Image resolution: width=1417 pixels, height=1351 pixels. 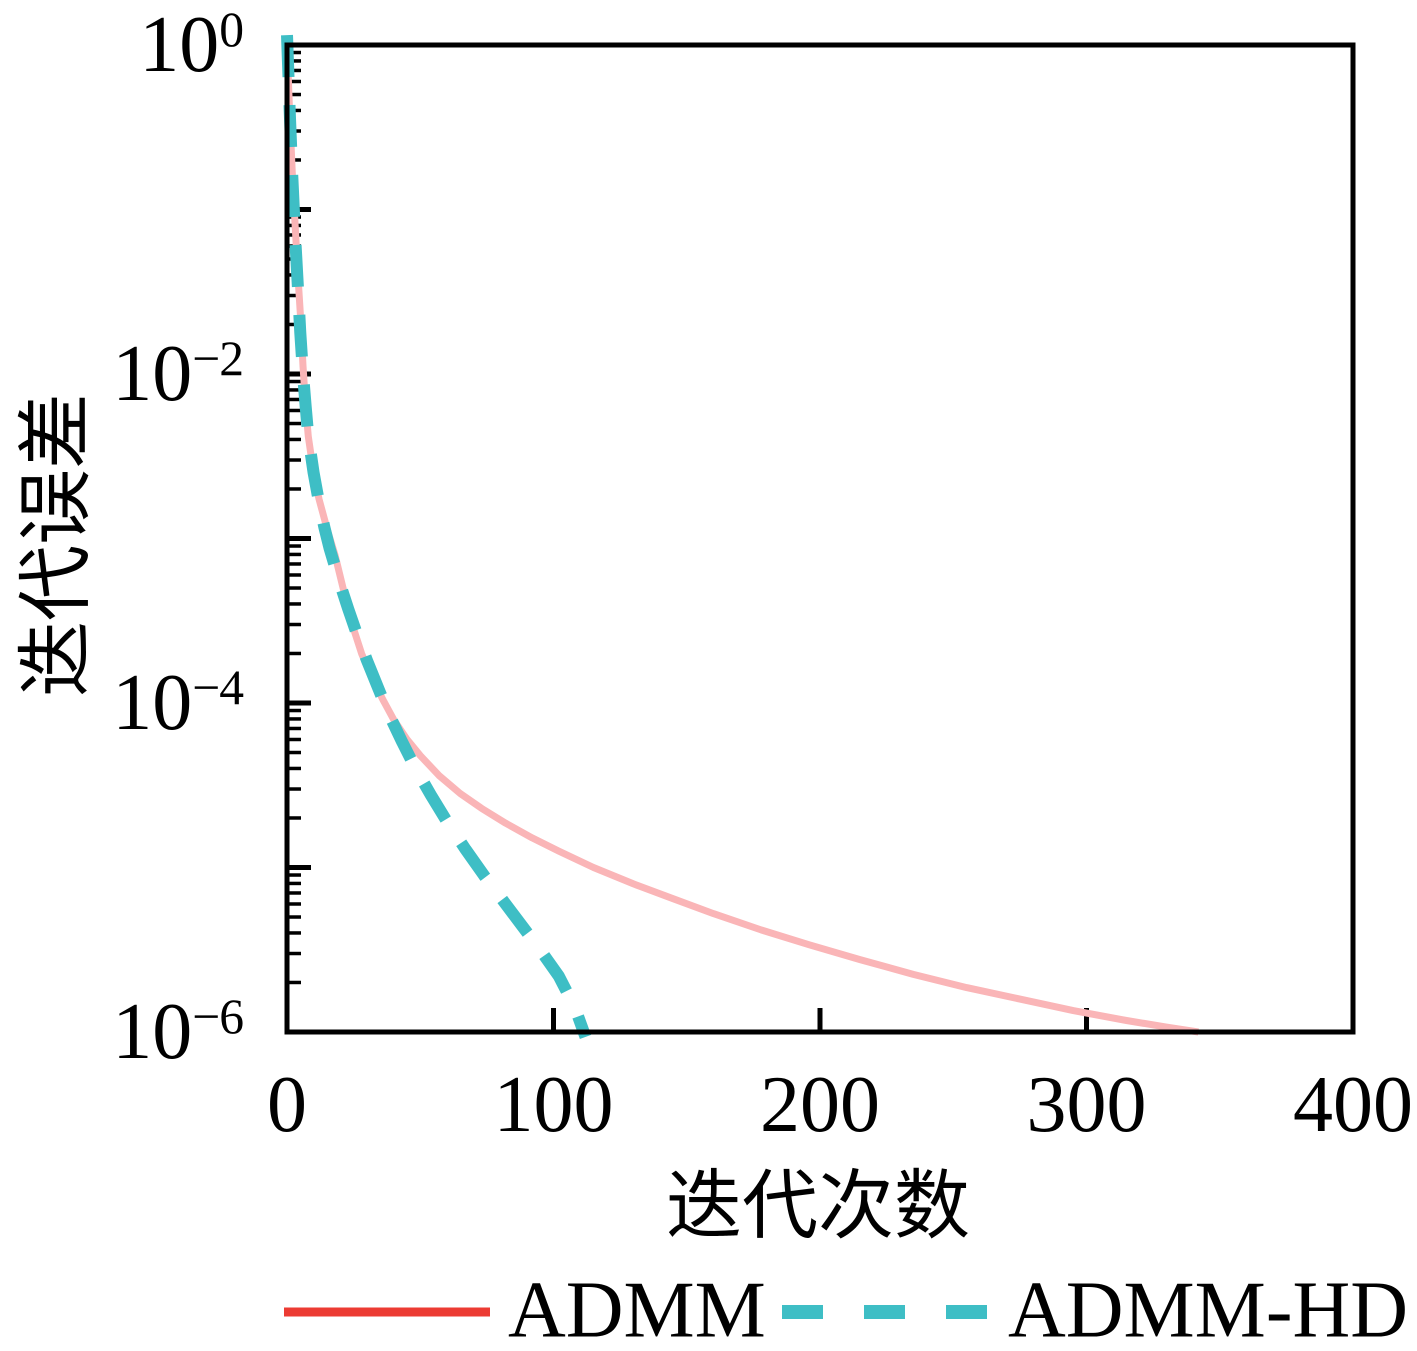 I want to click on y-tick-exponent: −6, so click(x=218, y=1017).